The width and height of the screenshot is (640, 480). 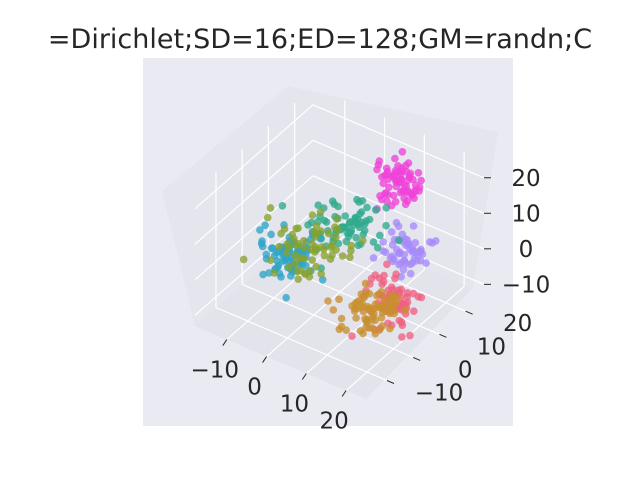 What do you see at coordinates (215, 371) in the screenshot?
I see `tick-label: −10` at bounding box center [215, 371].